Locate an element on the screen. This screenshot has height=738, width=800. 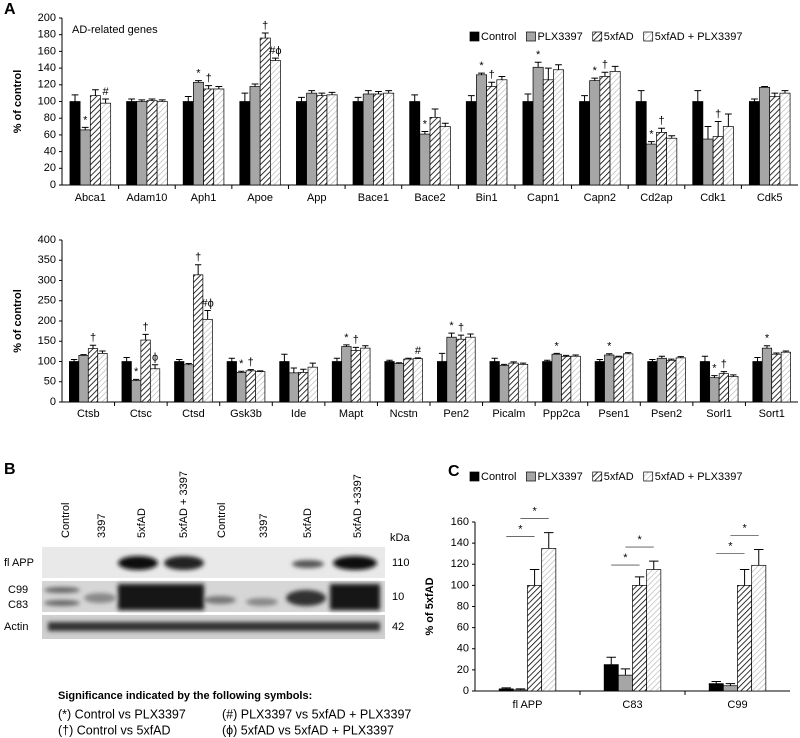
x-tick-label: Psen2 is located at coordinates (666, 414).